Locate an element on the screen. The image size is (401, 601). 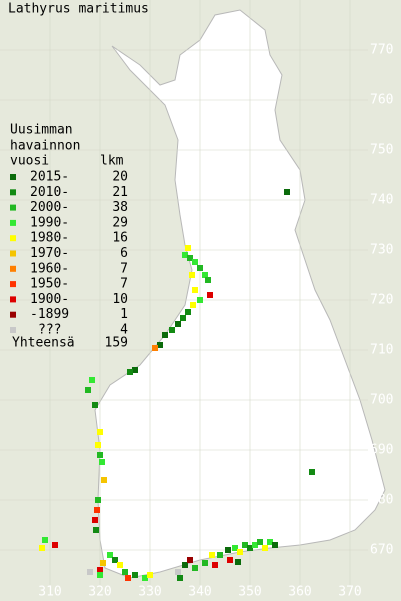
legend-count: 21 is located at coordinates (120, 192).